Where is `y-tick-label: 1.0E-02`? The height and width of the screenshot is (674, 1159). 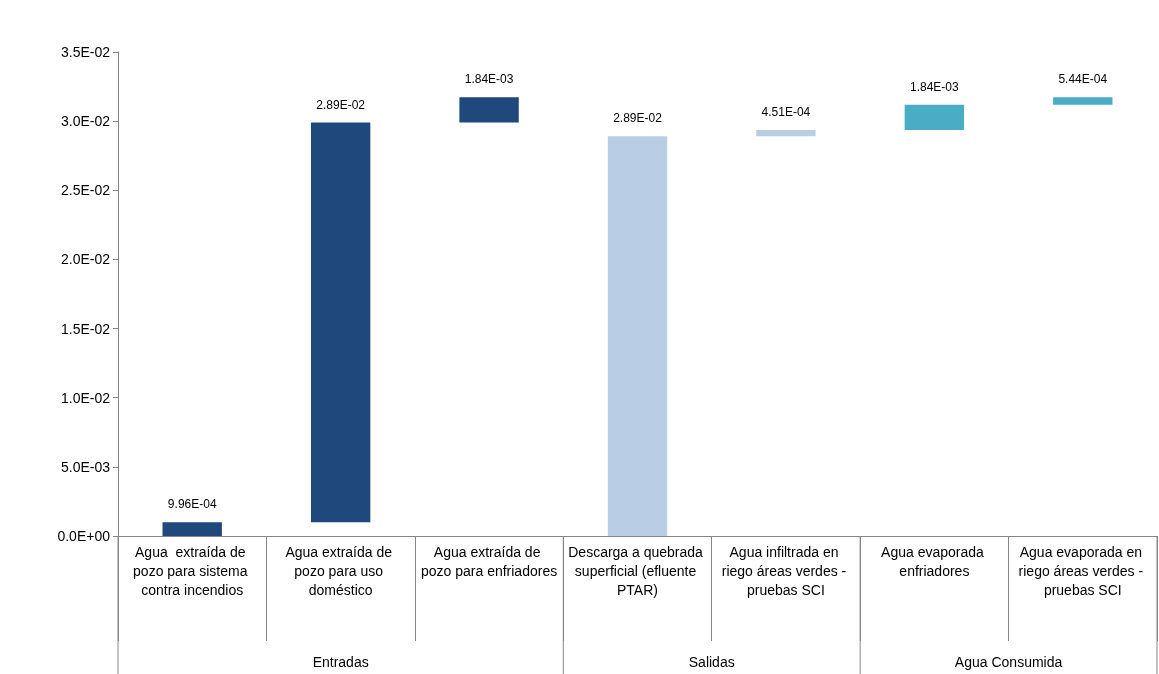
y-tick-label: 1.0E-02 is located at coordinates (85, 397).